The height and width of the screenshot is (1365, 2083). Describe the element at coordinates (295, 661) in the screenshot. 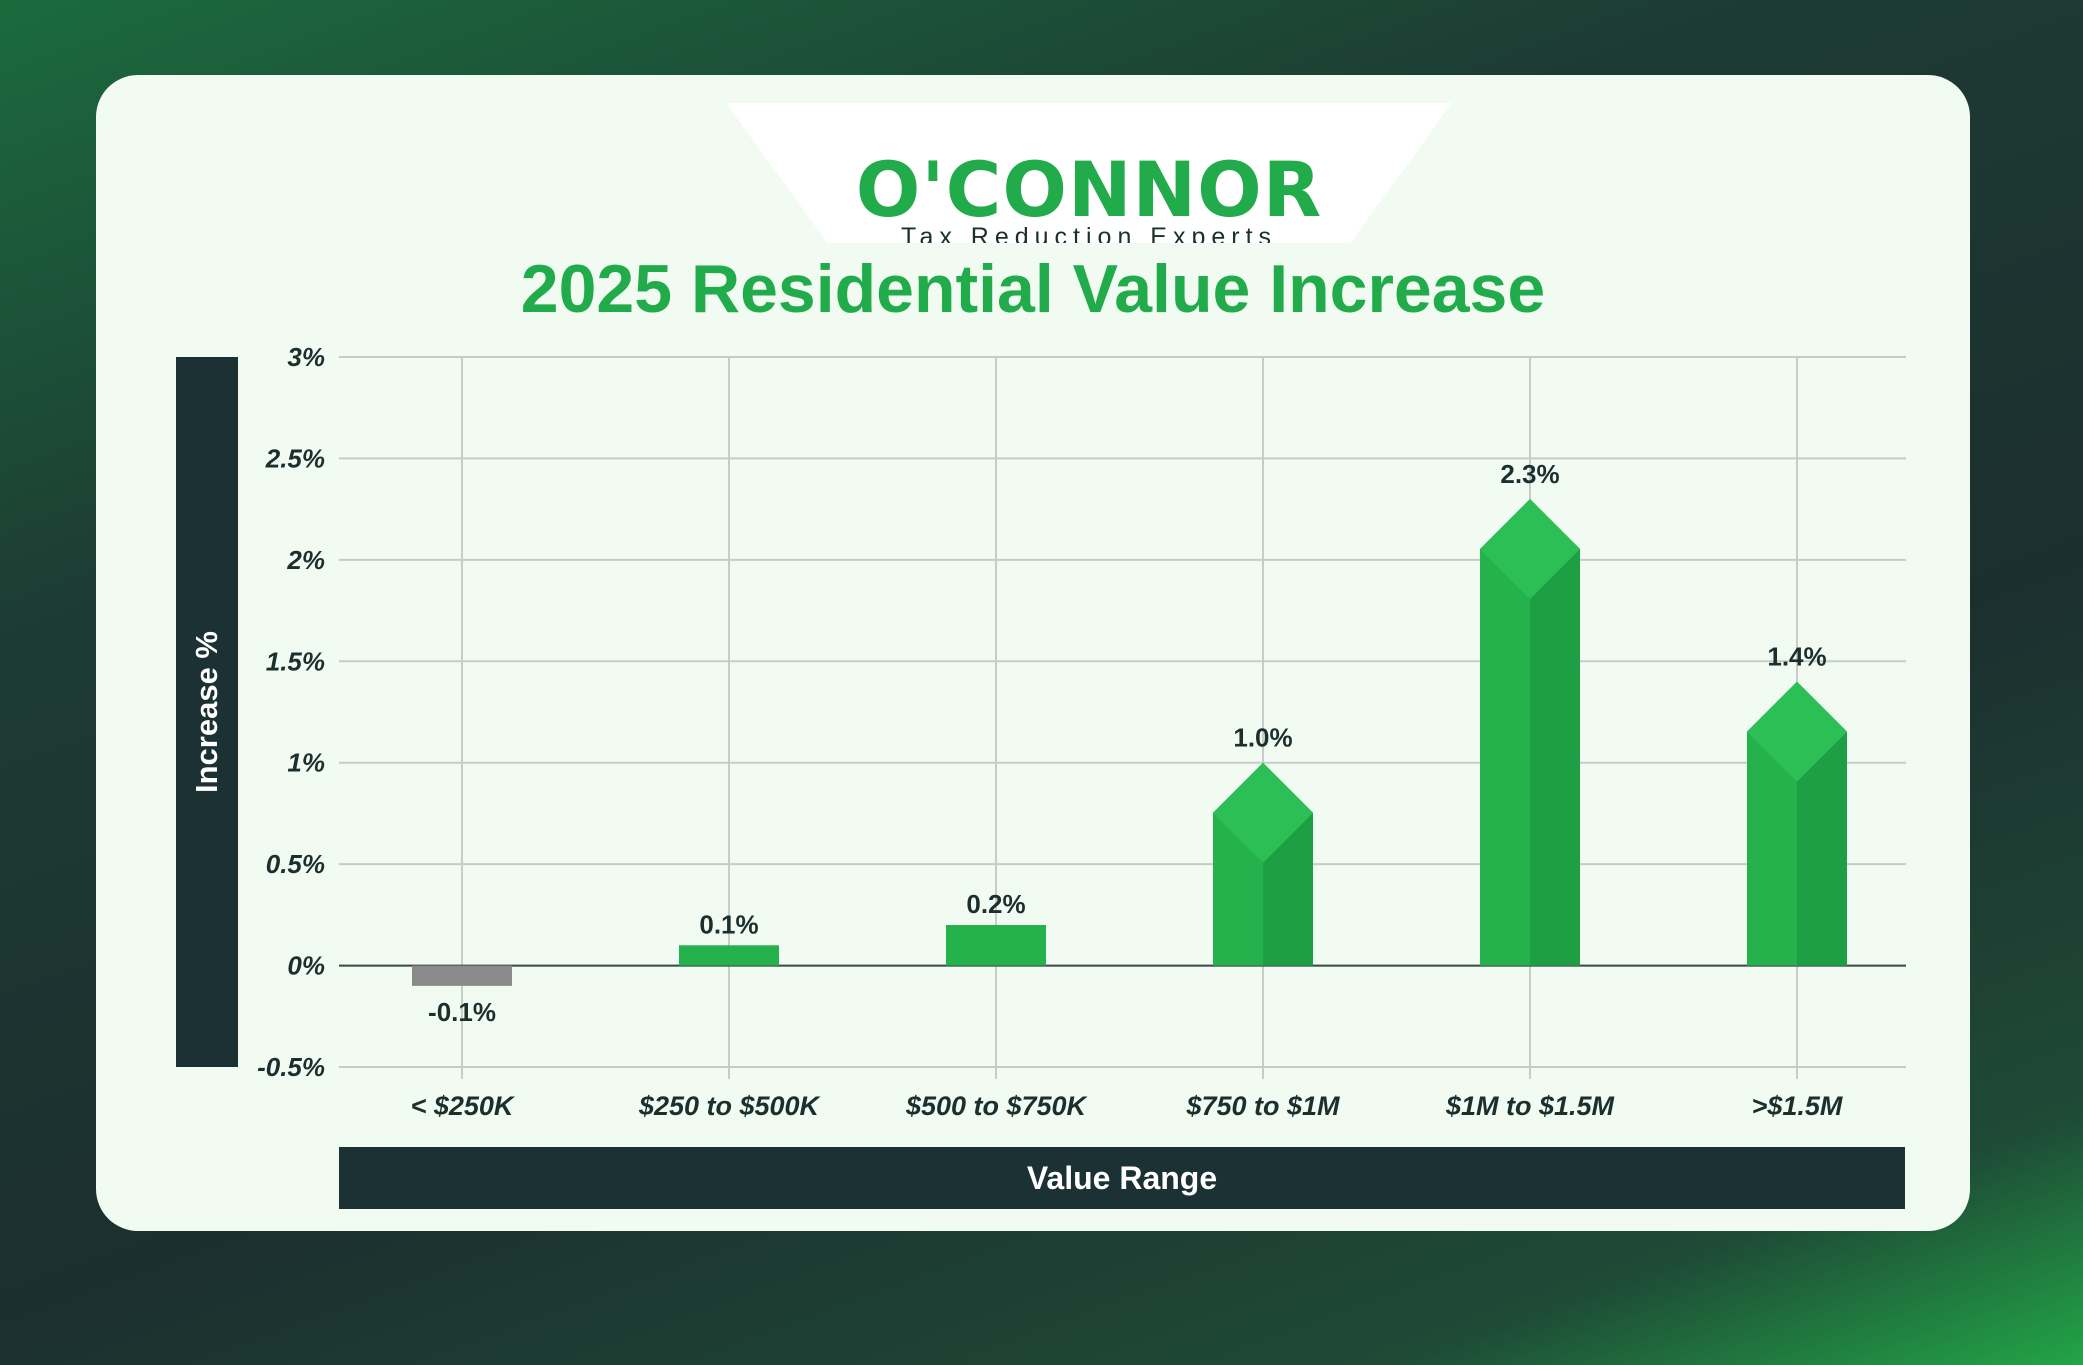

I see `y-tick-label: 1.5%` at that location.